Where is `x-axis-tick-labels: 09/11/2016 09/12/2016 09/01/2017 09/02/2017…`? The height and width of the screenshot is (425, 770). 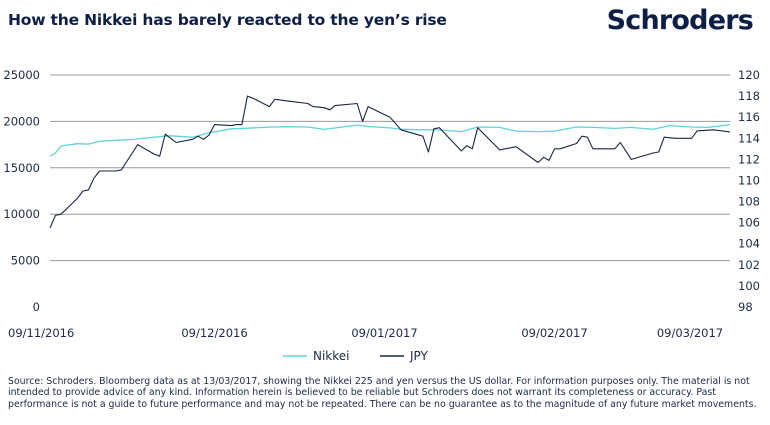
x-axis-tick-labels: 09/11/2016 09/12/2016 09/01/2017 09/02/2017… is located at coordinates (365, 333).